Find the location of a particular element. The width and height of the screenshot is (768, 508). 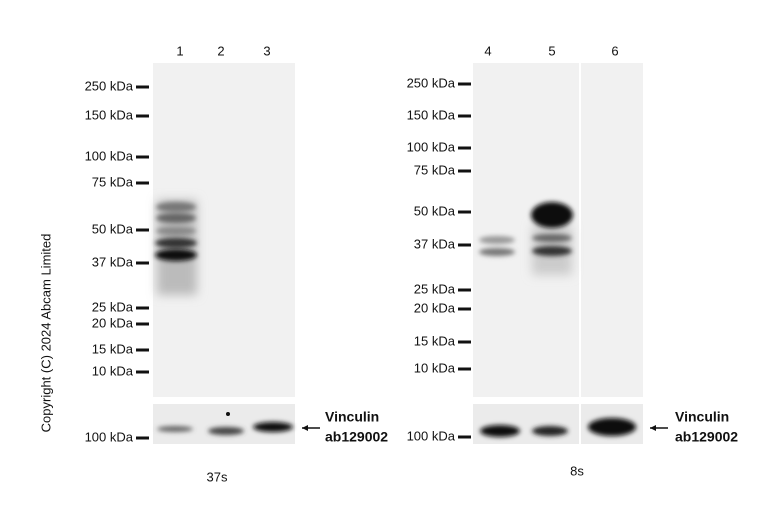

lane-label: 5 is located at coordinates (551, 50).